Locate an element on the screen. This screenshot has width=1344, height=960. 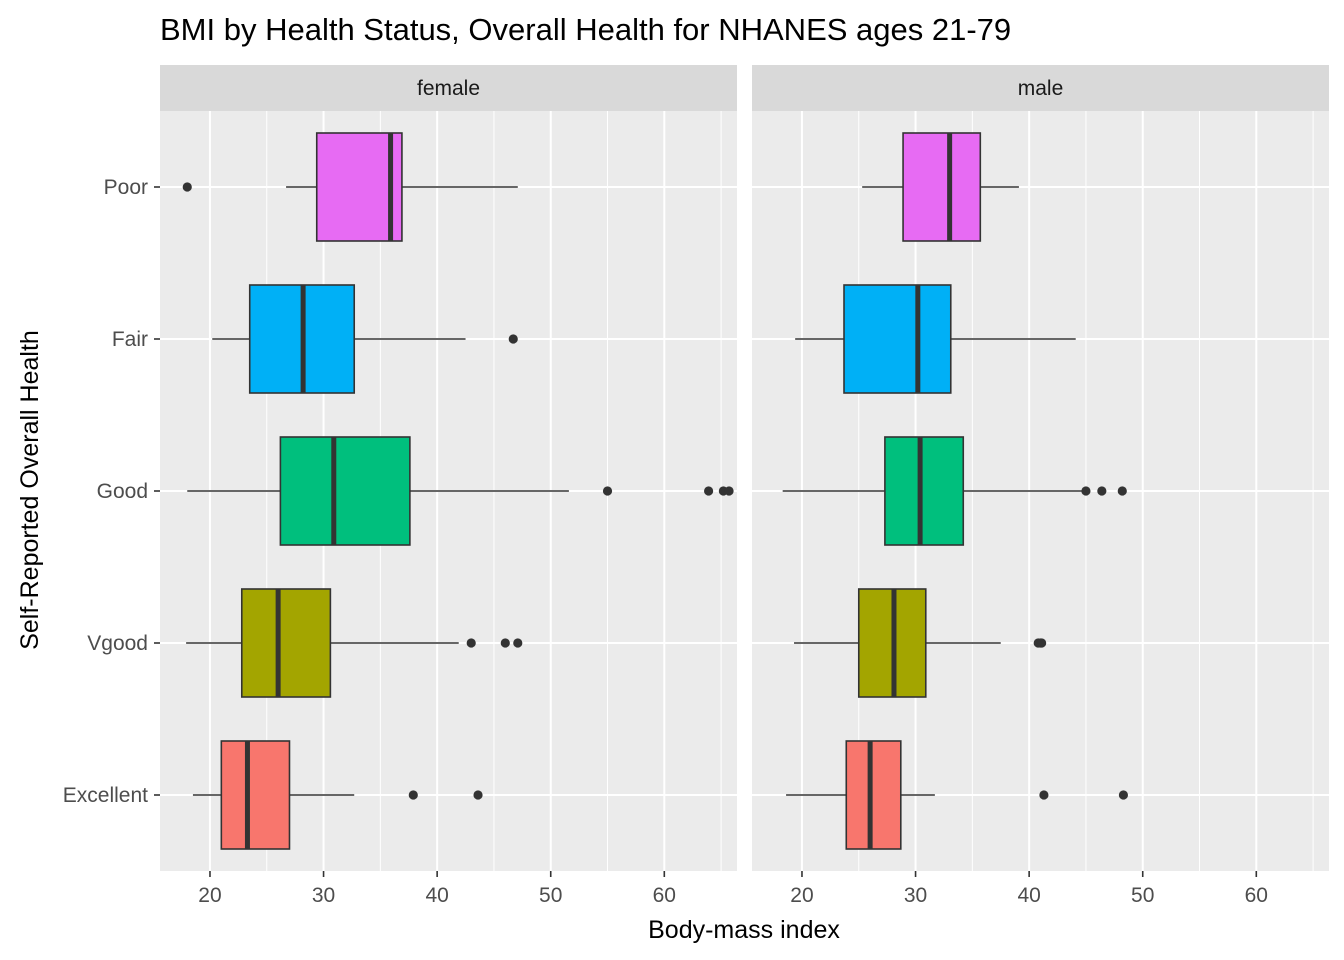
y-axis: Excellent Vgood Good Fair Poor is located at coordinates (111, 491).